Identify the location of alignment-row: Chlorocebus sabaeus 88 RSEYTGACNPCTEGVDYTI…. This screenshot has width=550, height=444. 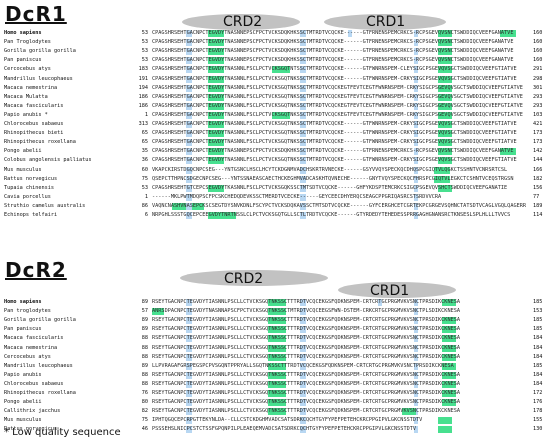
(275, 384).